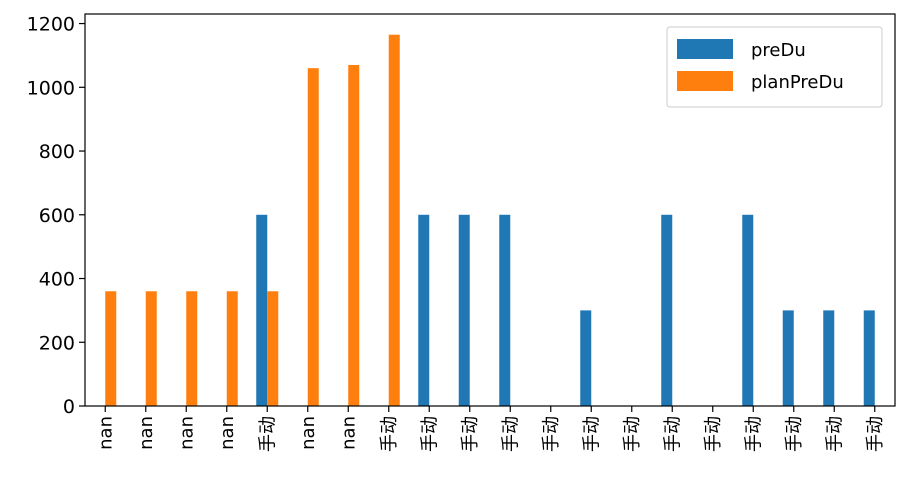  I want to click on legend-swatch-preDu, so click(705, 49).